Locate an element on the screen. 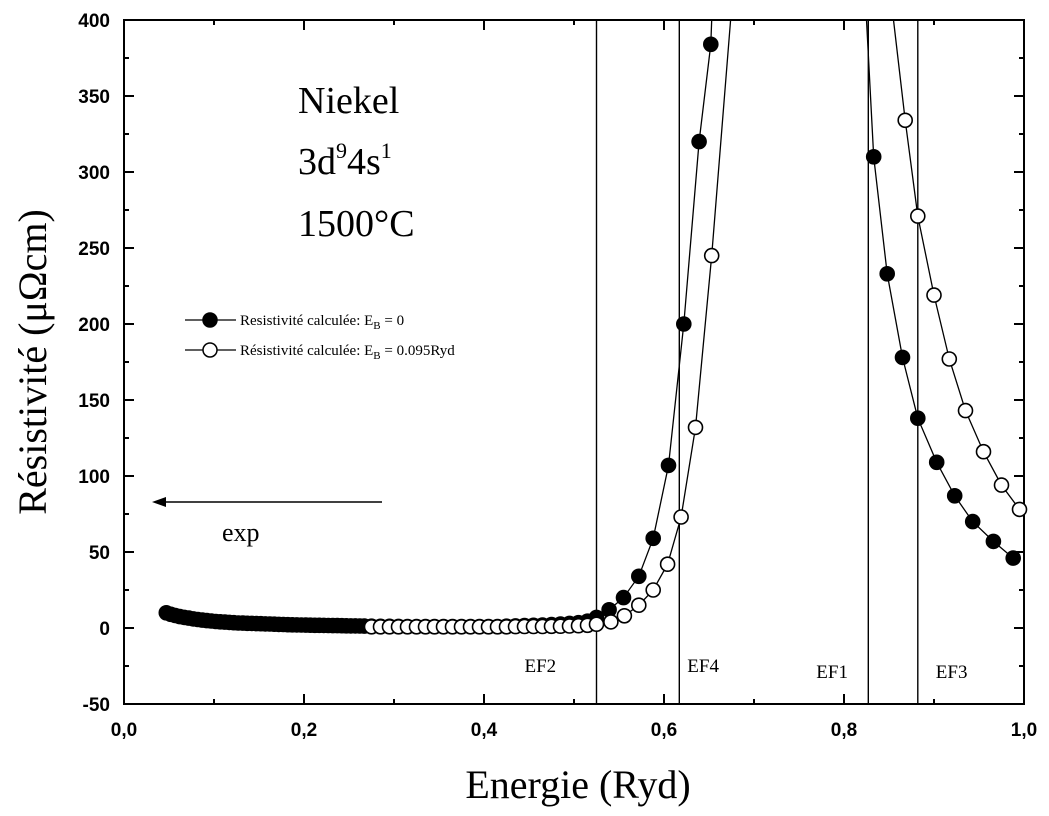 The width and height of the screenshot is (1049, 816). x-tick-labels: 0,0 0,2 0,4 0,6 0,8 1,0 is located at coordinates (574, 730).